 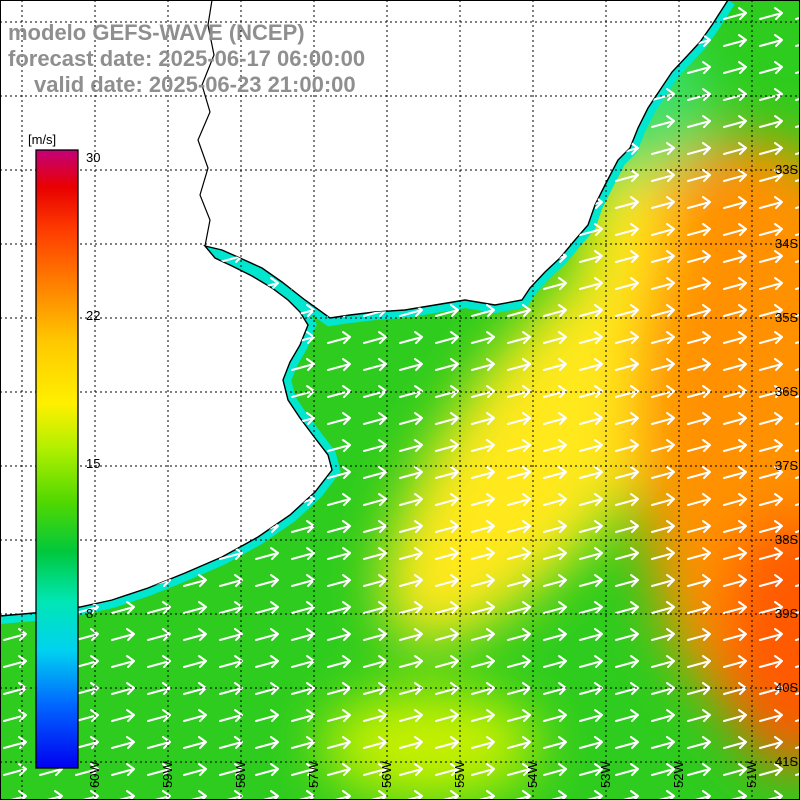 I want to click on lon-label: 53W, so click(x=605, y=774).